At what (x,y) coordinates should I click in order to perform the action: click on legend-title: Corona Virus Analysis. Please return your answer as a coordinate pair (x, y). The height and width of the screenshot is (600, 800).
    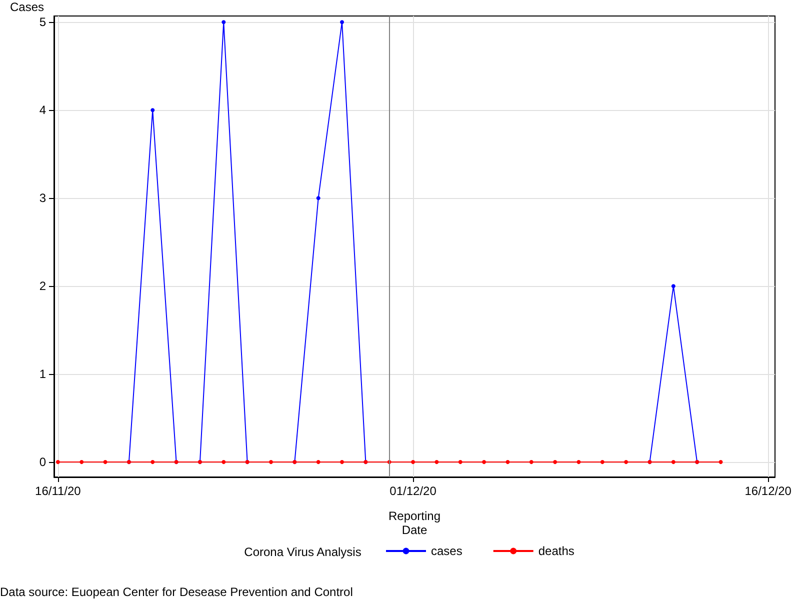
    Looking at the image, I should click on (303, 552).